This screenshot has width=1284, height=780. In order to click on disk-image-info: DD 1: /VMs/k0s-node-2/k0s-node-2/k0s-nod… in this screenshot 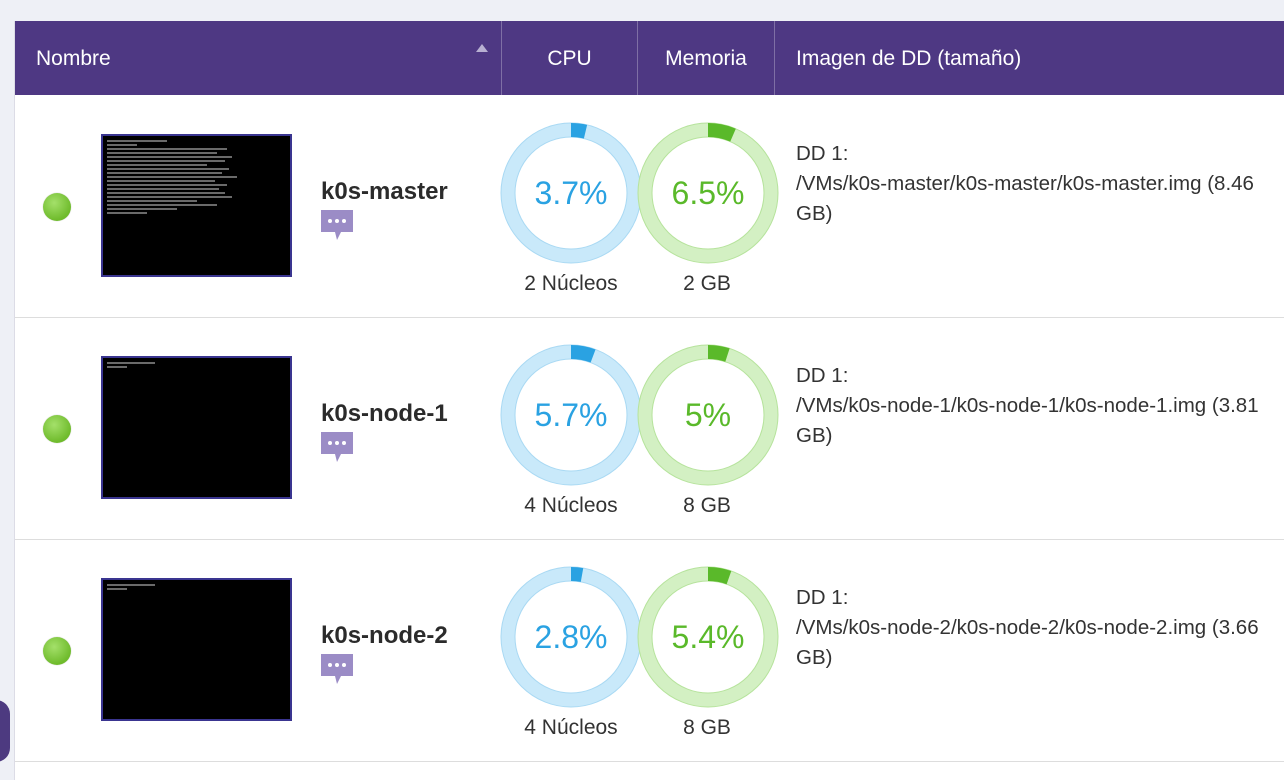, I will do `click(1031, 628)`.